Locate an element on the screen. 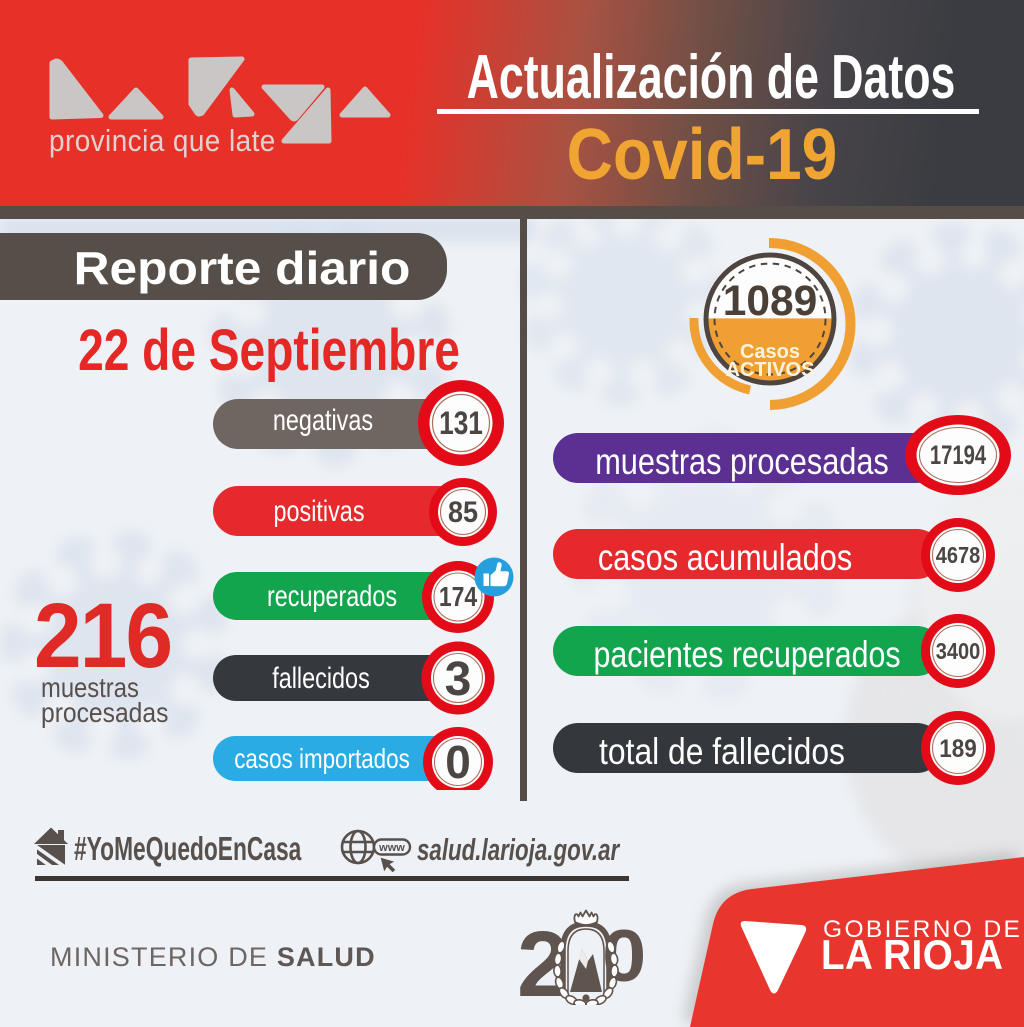 The width and height of the screenshot is (1024, 1027). svg-text: 131 is located at coordinates (461, 424).